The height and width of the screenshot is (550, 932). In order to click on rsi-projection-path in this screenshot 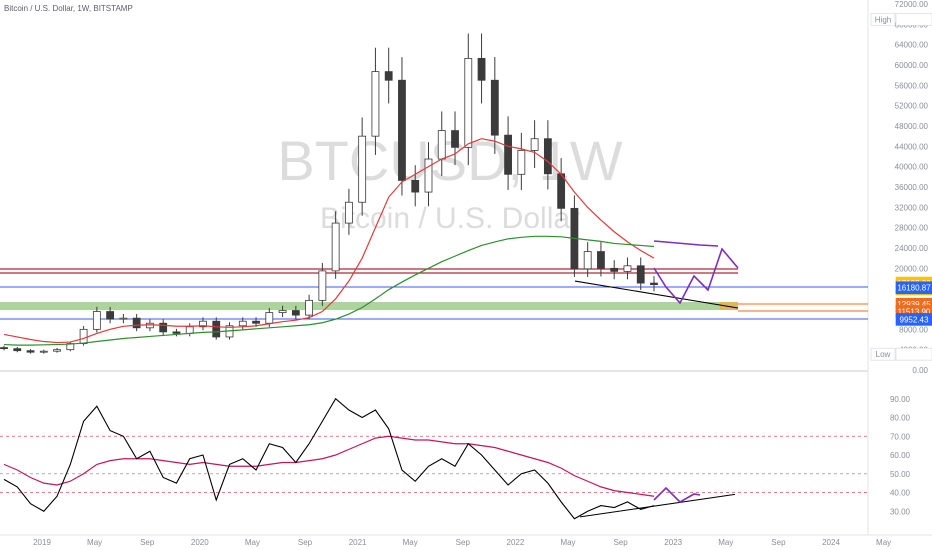, I will do `click(677, 494)`.